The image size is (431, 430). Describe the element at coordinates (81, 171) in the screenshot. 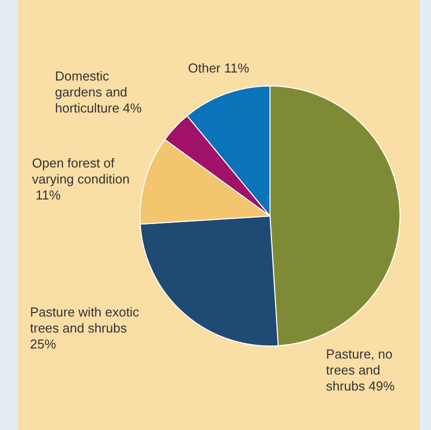

I see `slice-label: Open forest of varying condition` at that location.